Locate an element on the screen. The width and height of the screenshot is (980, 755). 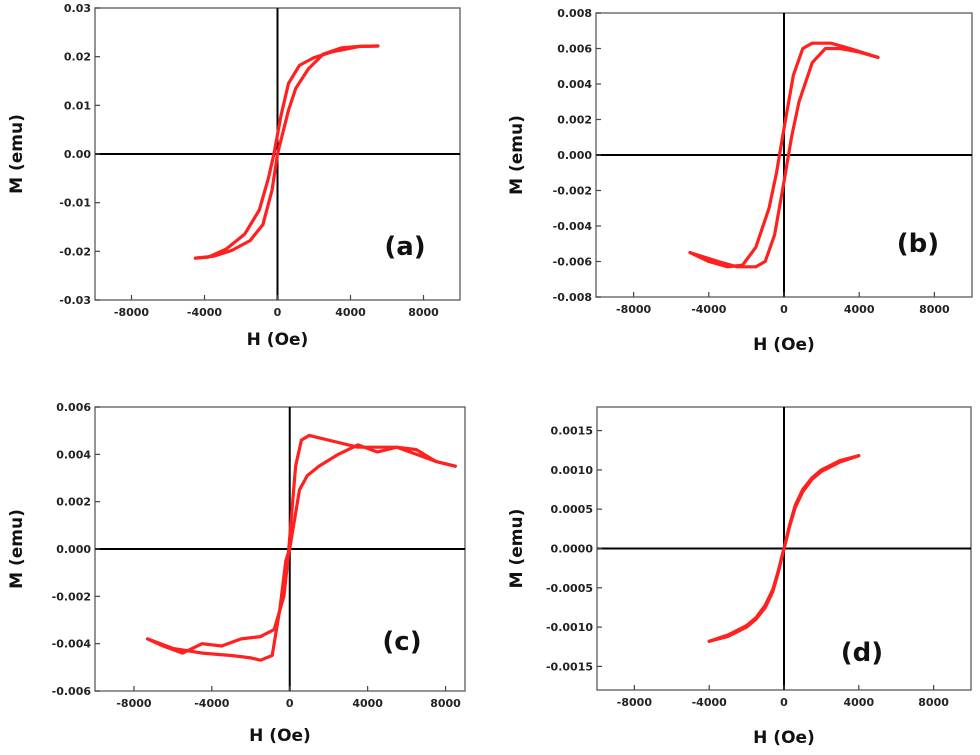
y-tick-label: 0.0010 is located at coordinates (572, 470).